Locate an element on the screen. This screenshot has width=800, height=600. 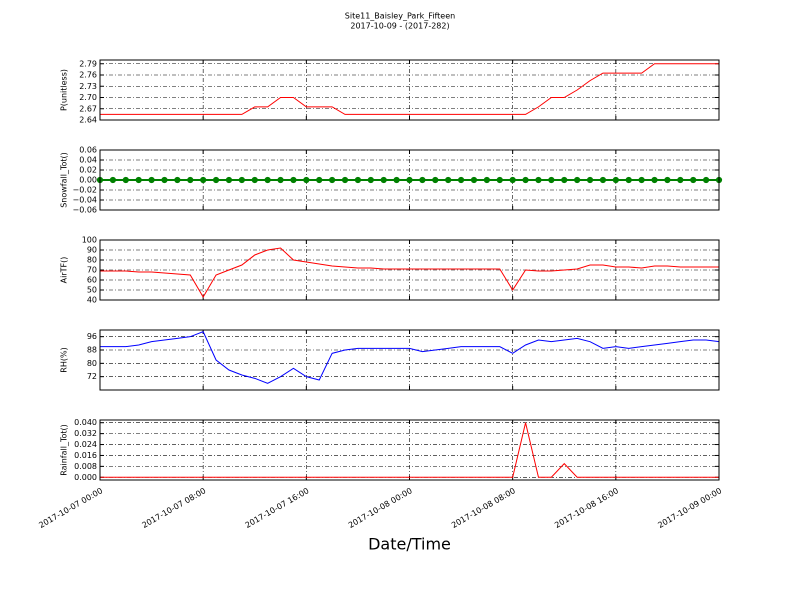
y-tick-label: 70 is located at coordinates (92, 270).